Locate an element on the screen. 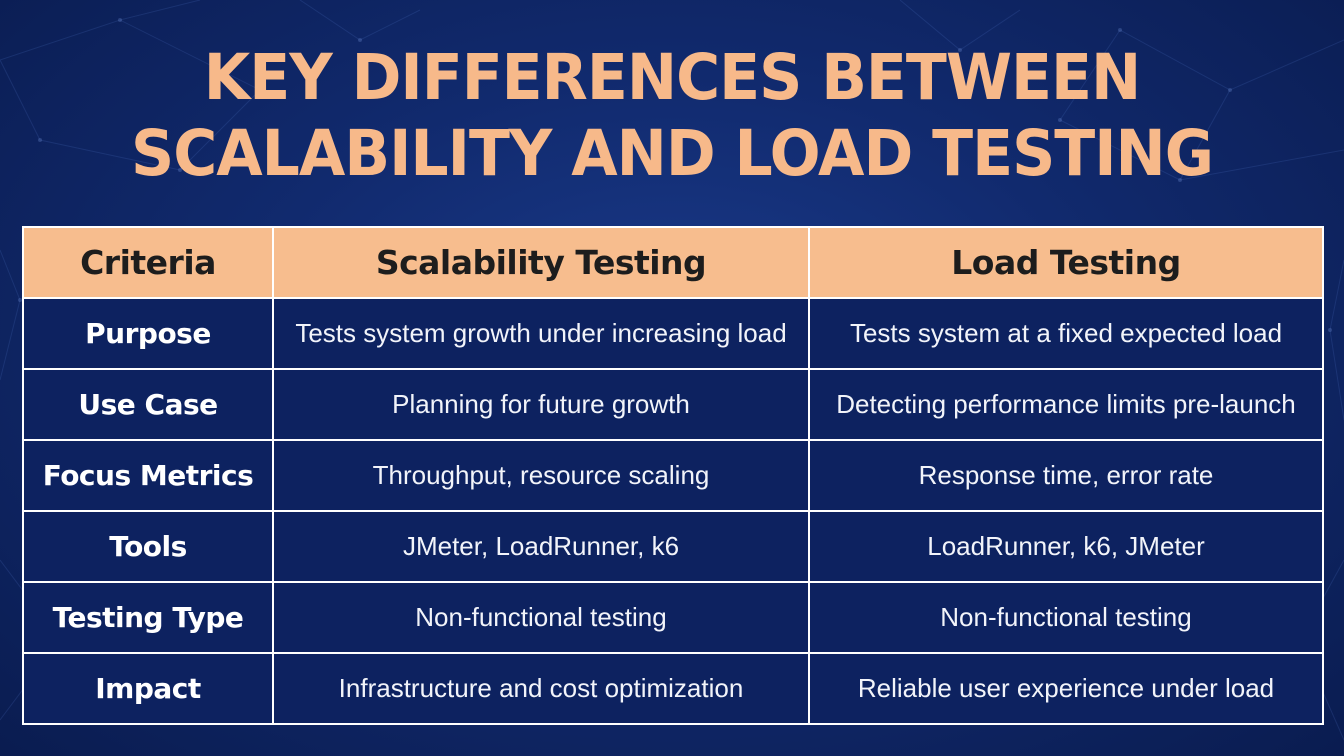 The image size is (1344, 756). scalability-cell: JMeter, LoadRunner, k6 is located at coordinates (541, 546).